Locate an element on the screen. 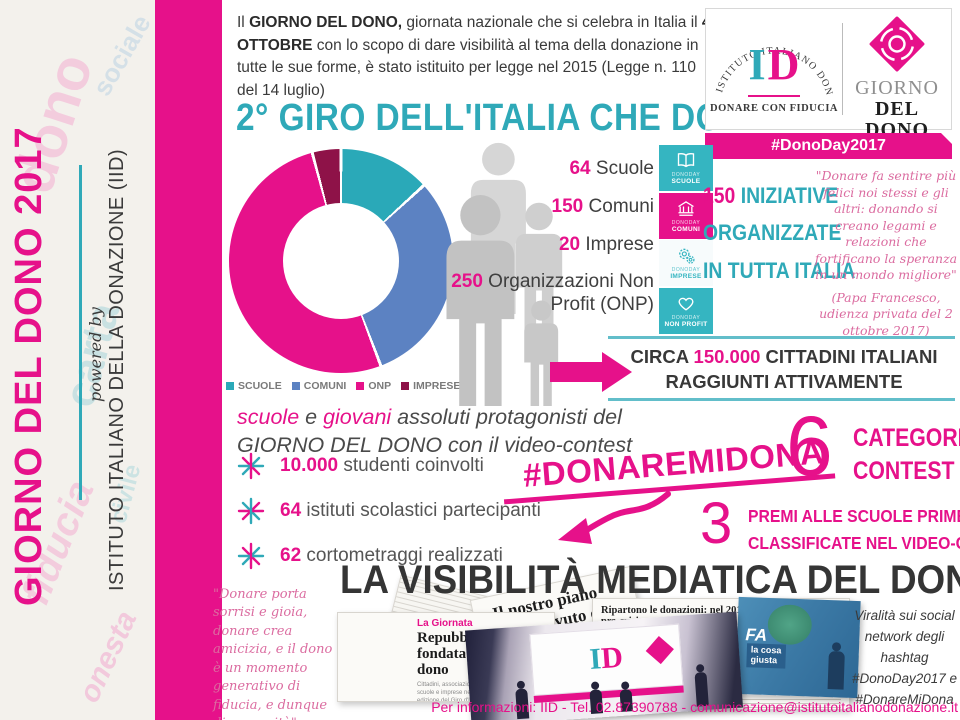 This screenshot has width=960, height=720. stat-value: 64 is located at coordinates (580, 168).